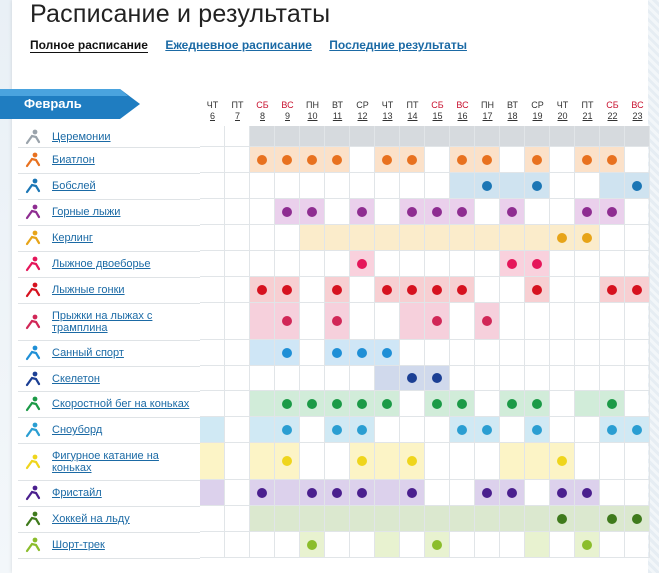 The width and height of the screenshot is (659, 573). Describe the element at coordinates (312, 116) in the screenshot. I see `day-number: 10` at that location.